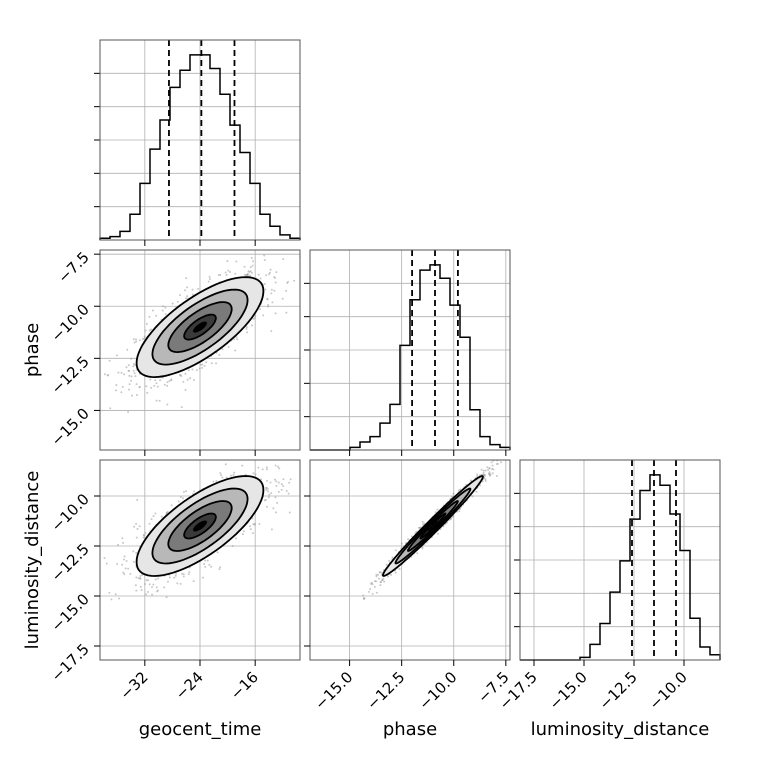 The width and height of the screenshot is (760, 760). What do you see at coordinates (620, 729) in the screenshot?
I see `x-axis-label: luminosity_distance` at bounding box center [620, 729].